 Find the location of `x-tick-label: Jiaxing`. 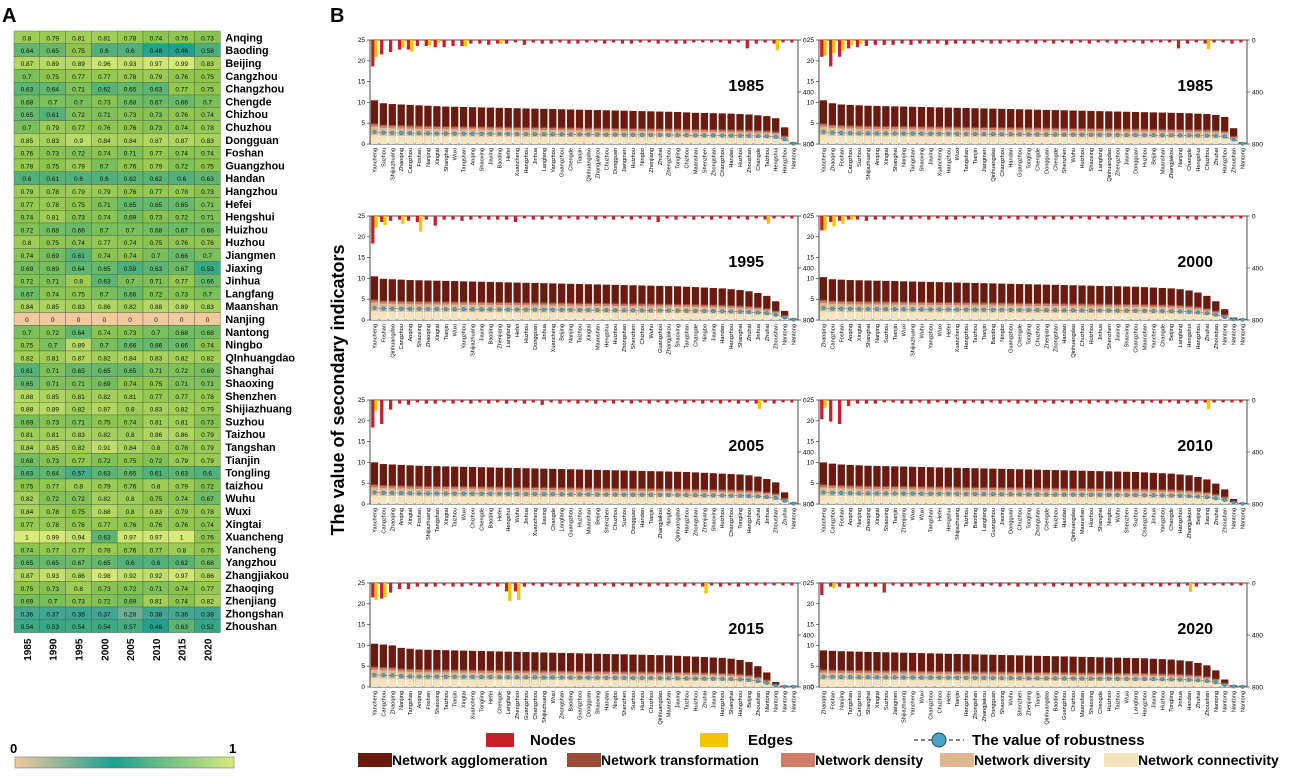

x-tick-label: Jiaxing is located at coordinates (545, 516).